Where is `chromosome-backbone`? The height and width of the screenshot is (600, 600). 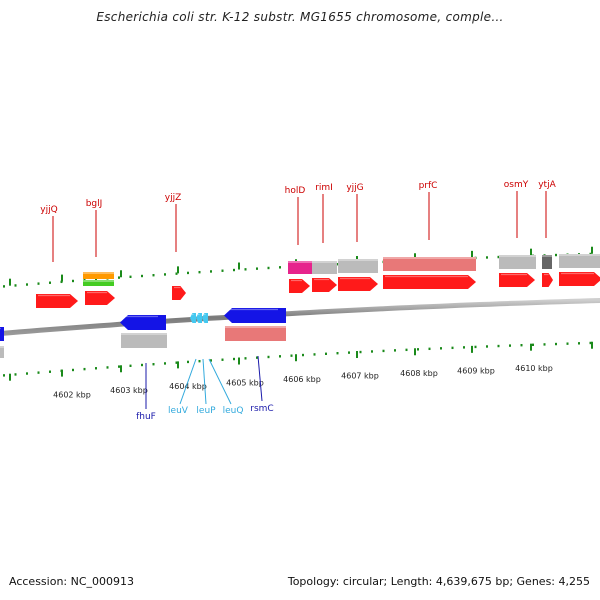
chromosome-backbone is located at coordinates (300, 317).